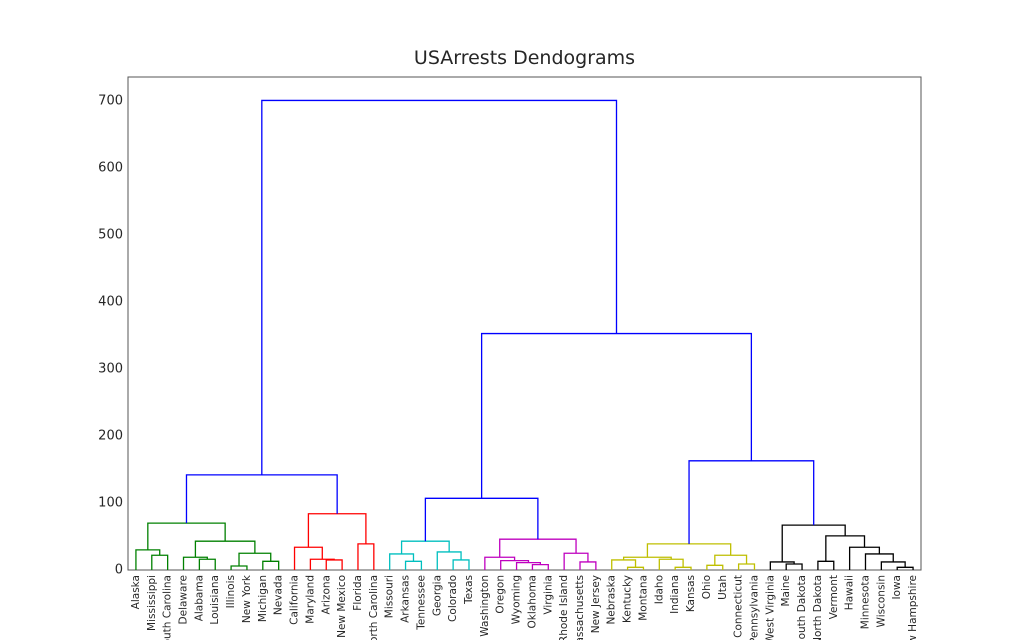  I want to click on leaf-label: Vermont, so click(834, 597).